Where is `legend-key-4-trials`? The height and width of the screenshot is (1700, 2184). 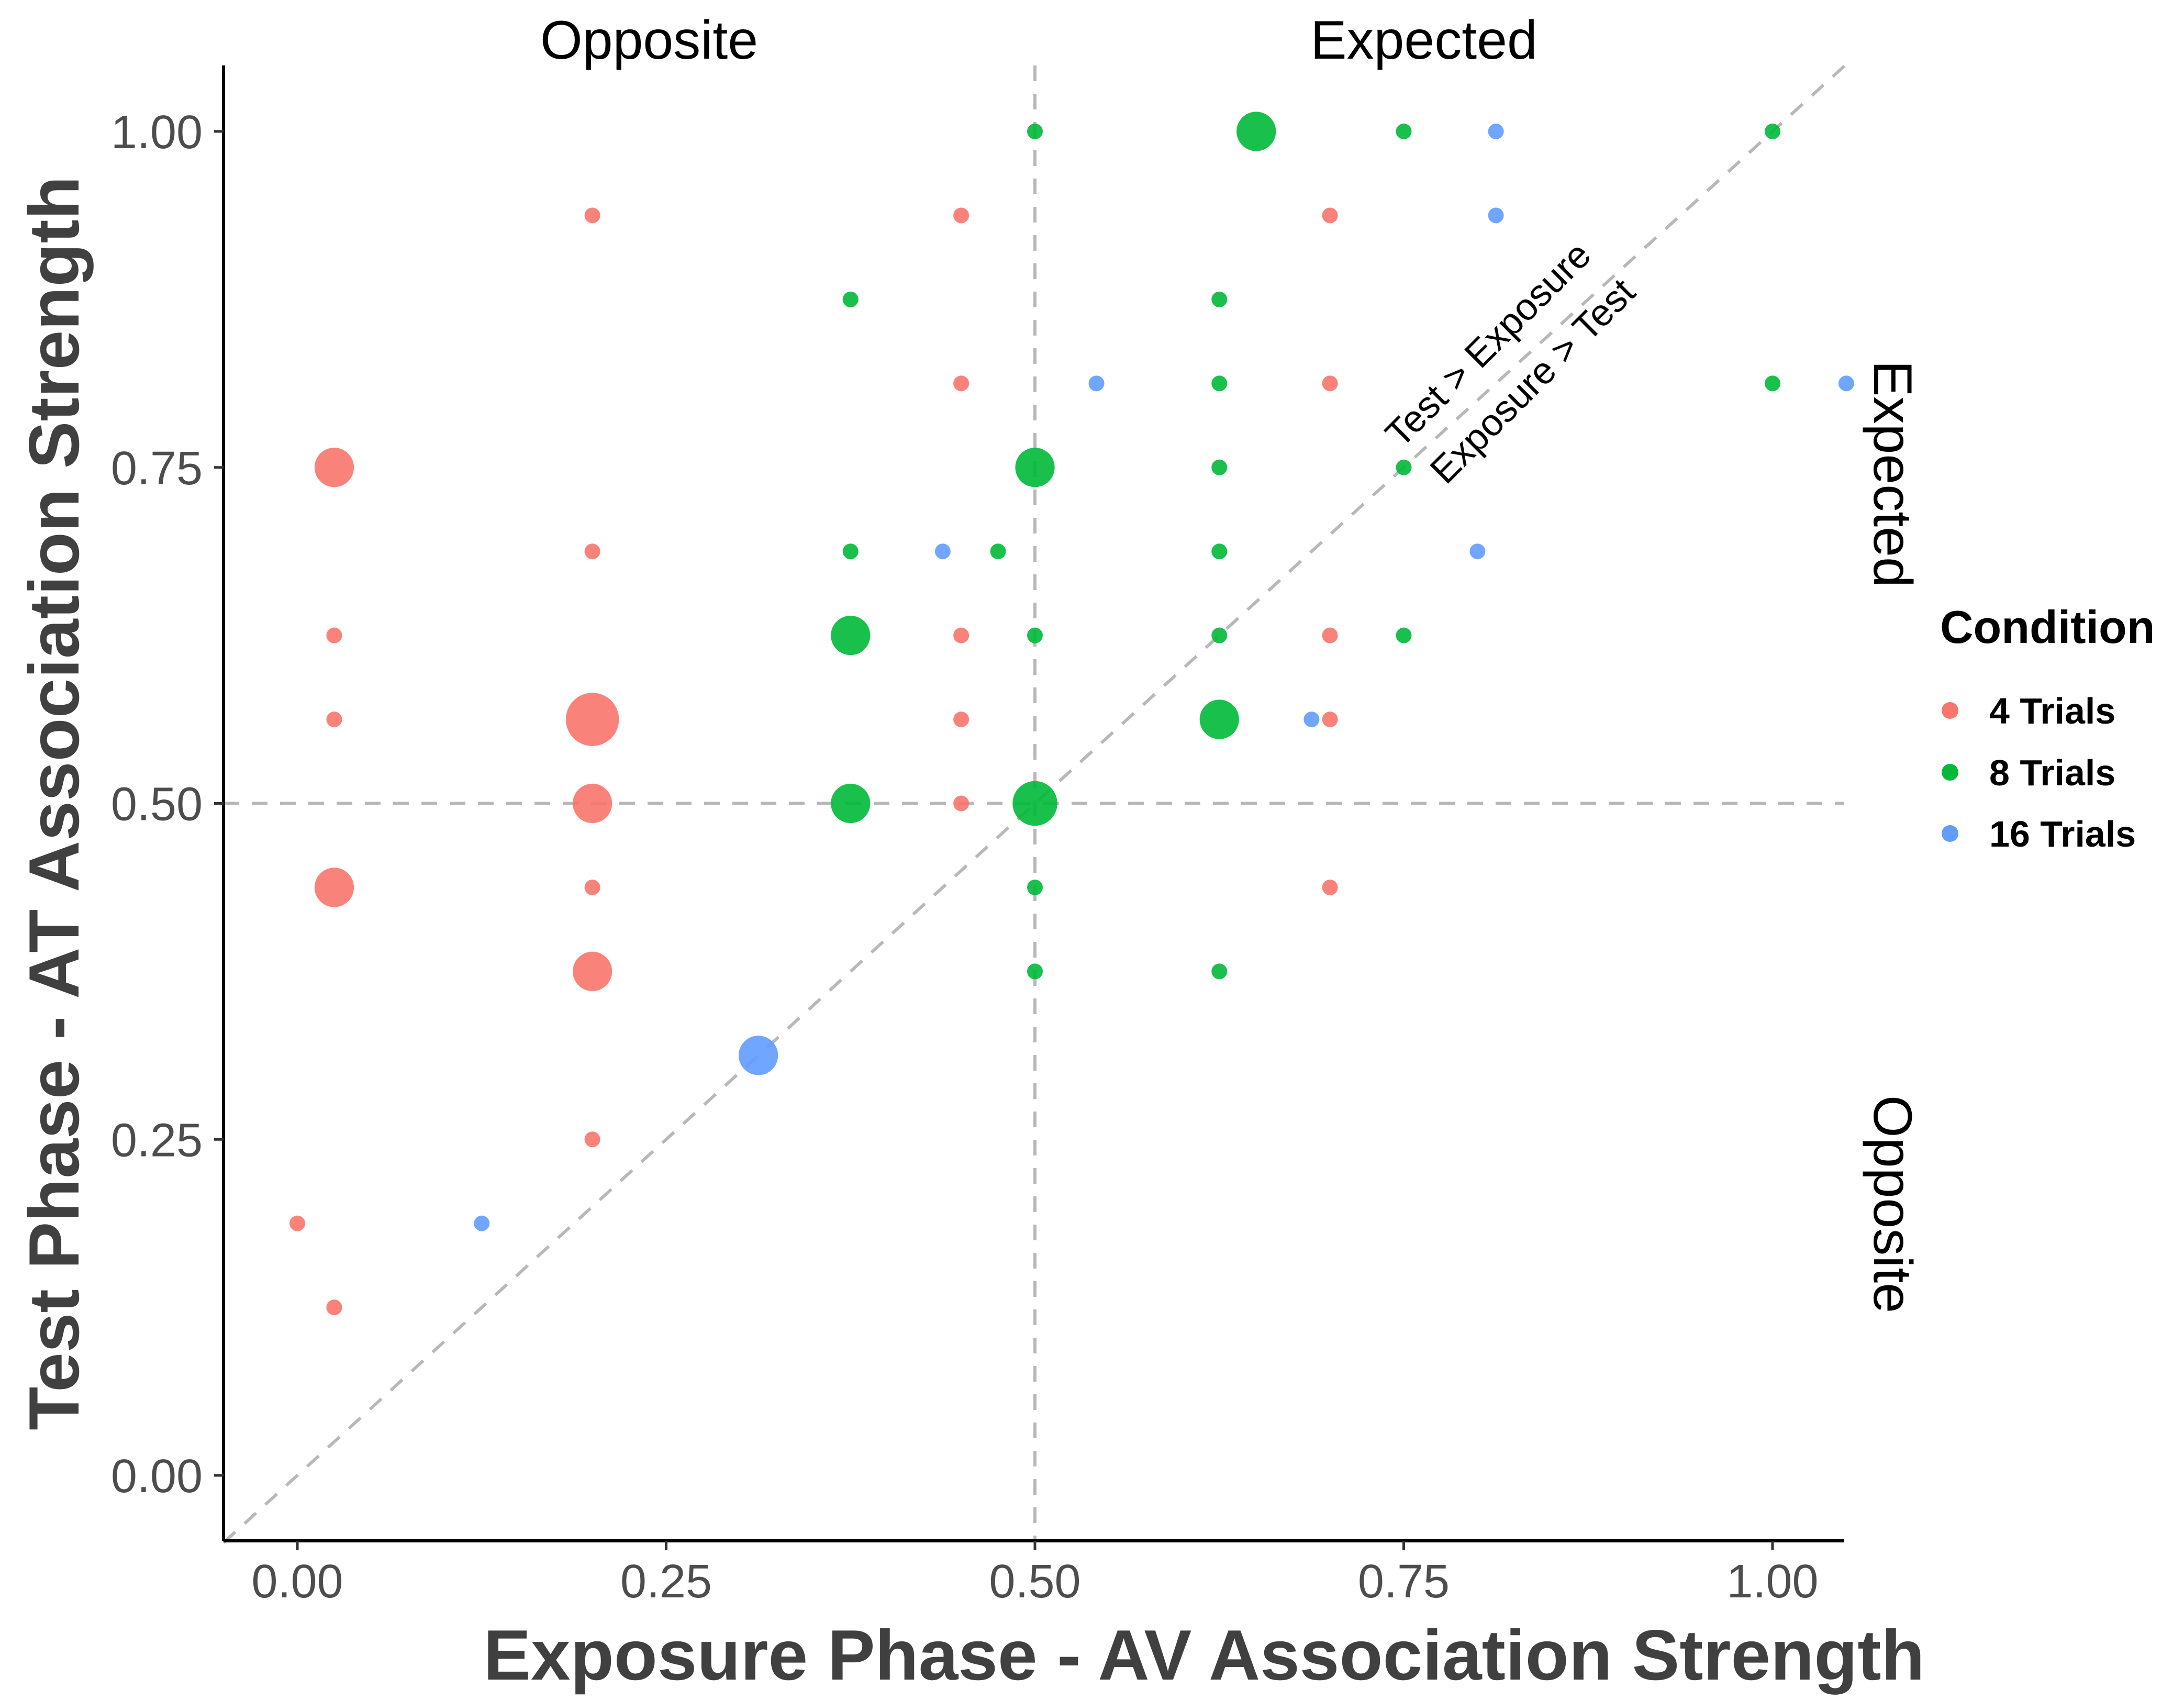 legend-key-4-trials is located at coordinates (1950, 710).